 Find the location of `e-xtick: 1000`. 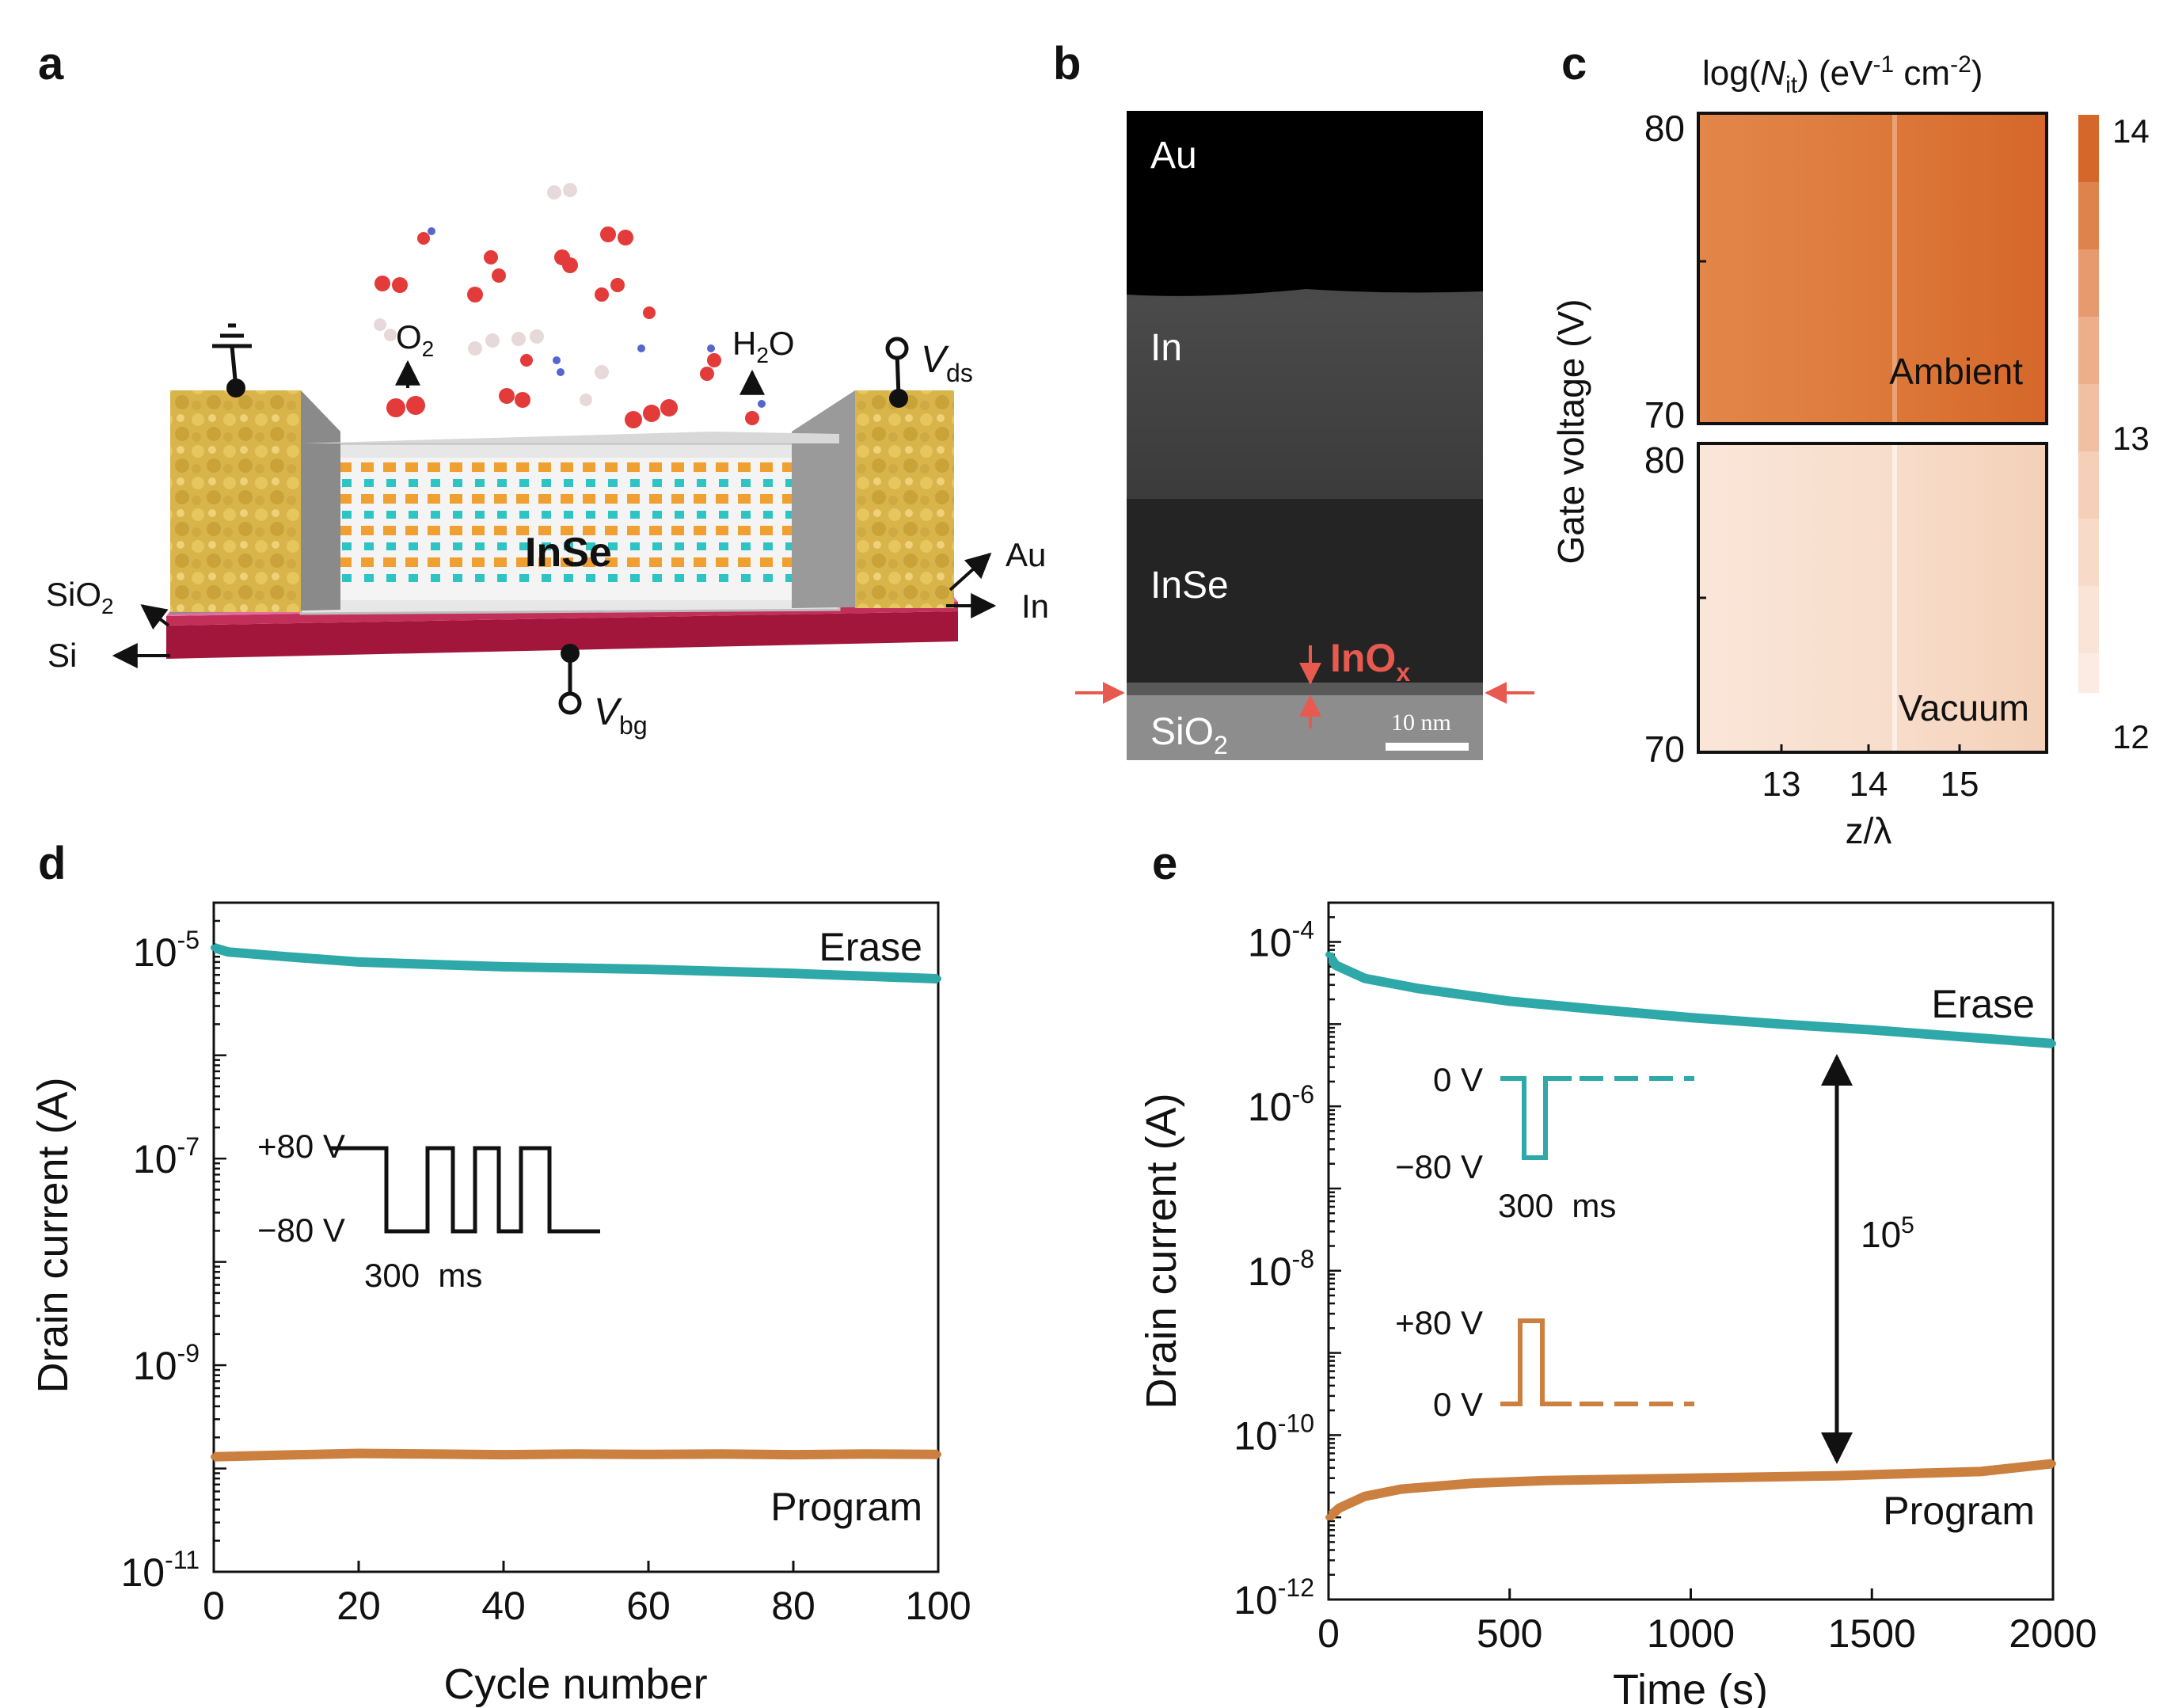

e-xtick: 1000 is located at coordinates (1691, 1633).